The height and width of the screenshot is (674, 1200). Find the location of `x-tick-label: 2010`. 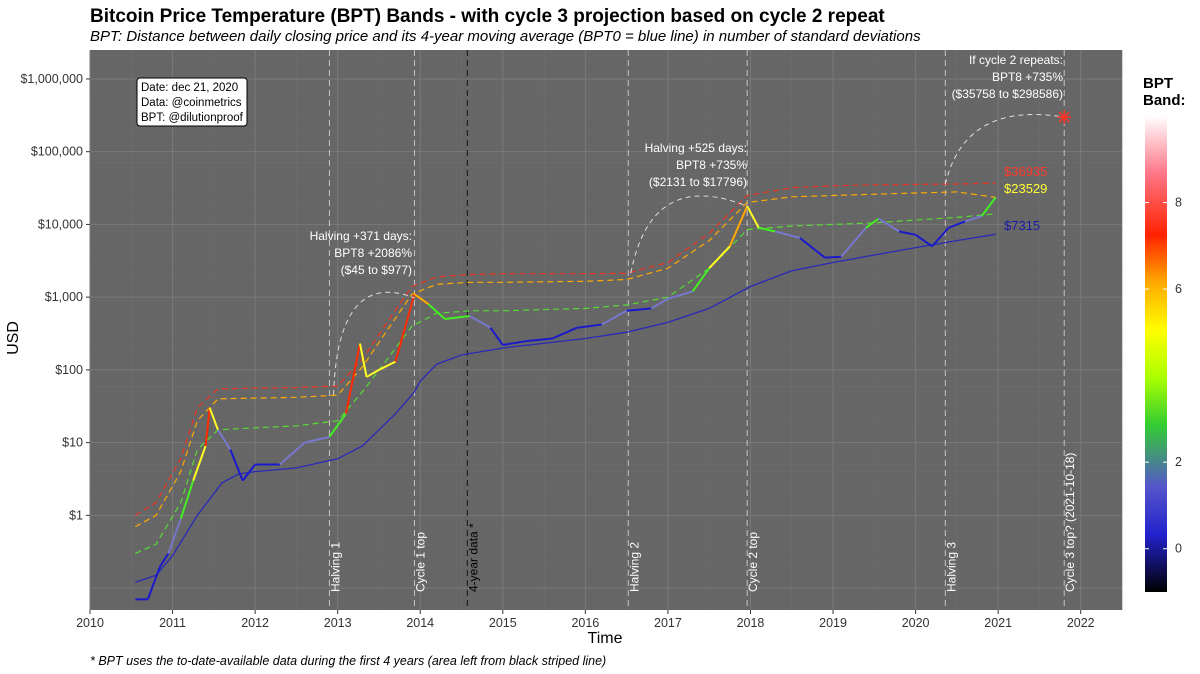

x-tick-label: 2010 is located at coordinates (90, 623).